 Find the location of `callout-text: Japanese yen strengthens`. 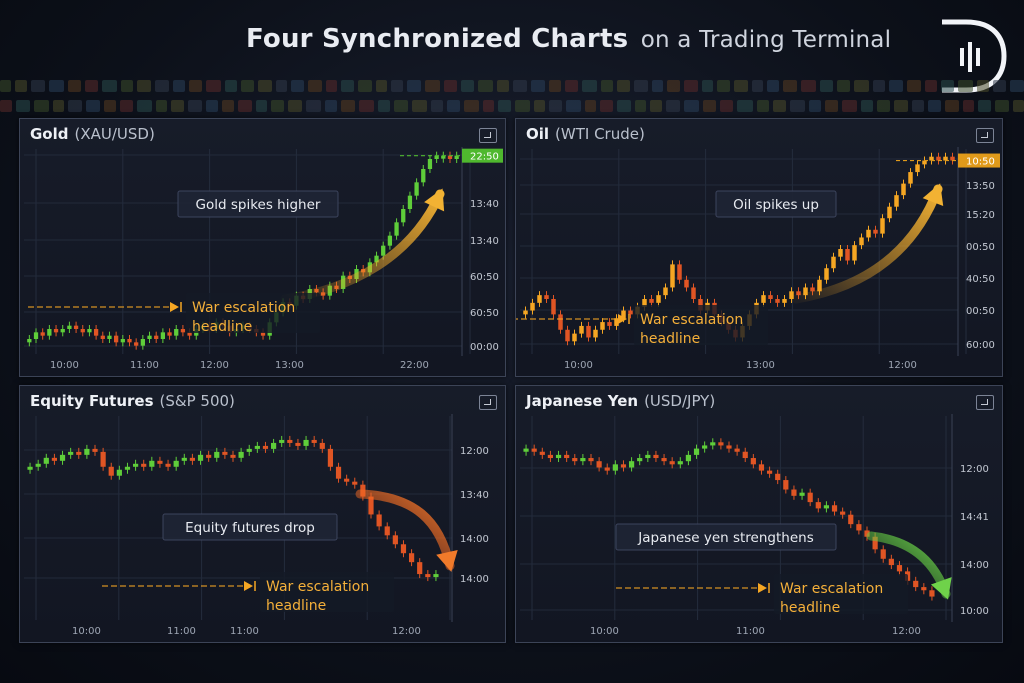

callout-text: Japanese yen strengthens is located at coordinates (725, 538).